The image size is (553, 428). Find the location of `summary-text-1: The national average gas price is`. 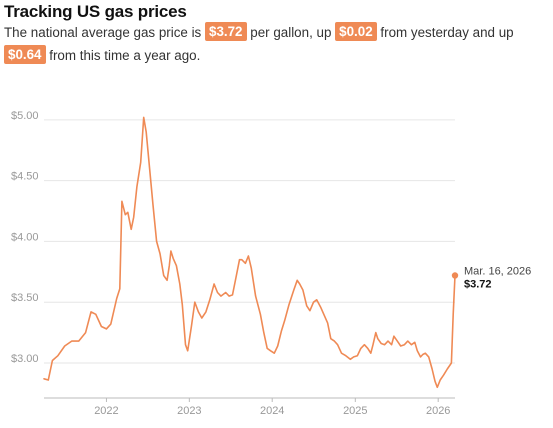

summary-text-1: The national average gas price is is located at coordinates (103, 32).